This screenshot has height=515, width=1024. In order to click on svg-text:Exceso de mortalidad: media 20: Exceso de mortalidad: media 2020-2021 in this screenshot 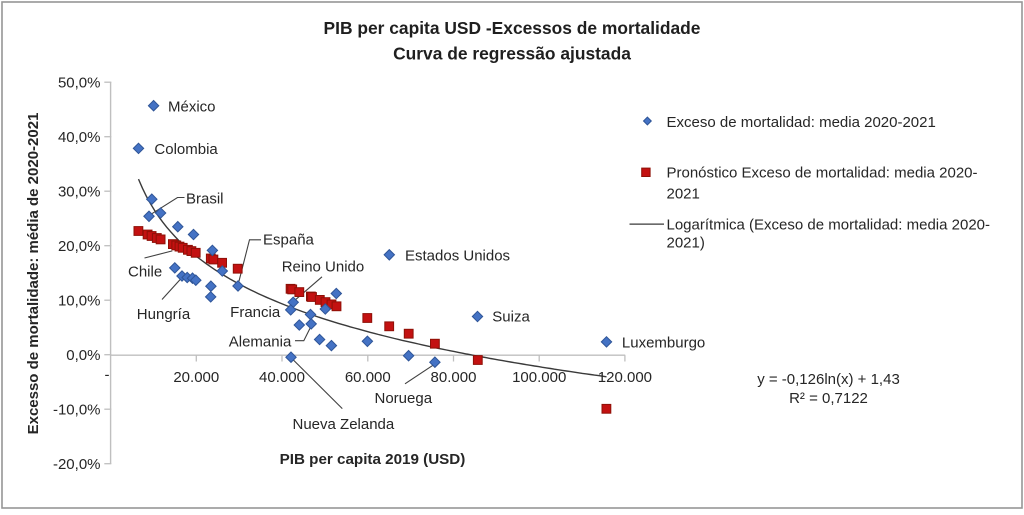, I will do `click(801, 122)`.